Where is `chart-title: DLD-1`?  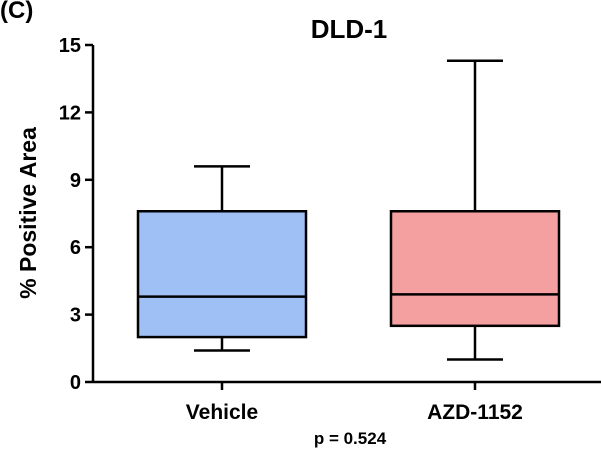
chart-title: DLD-1 is located at coordinates (349, 29).